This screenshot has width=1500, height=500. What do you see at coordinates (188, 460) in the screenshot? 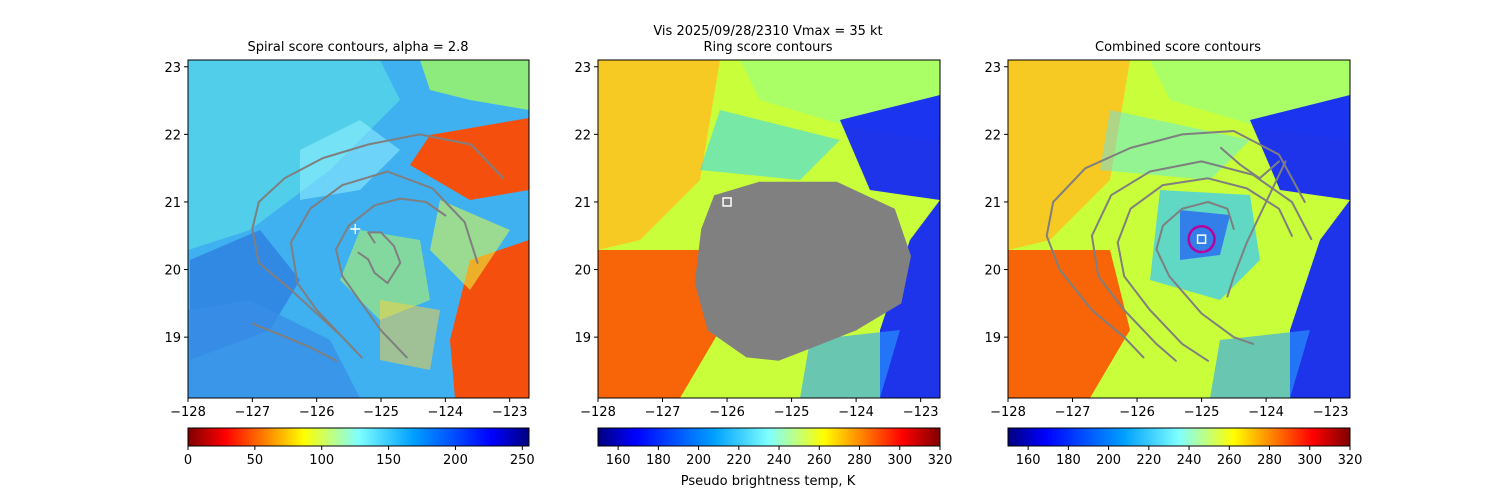
I see `colorbar-tick-label: 0` at bounding box center [188, 460].